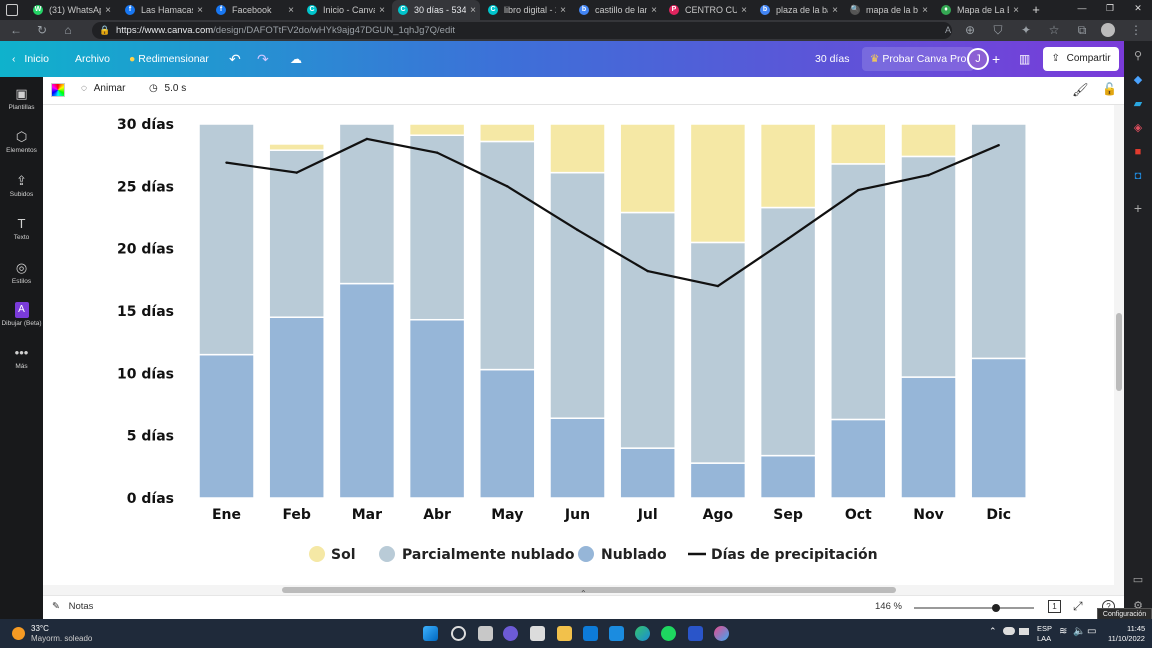 This screenshot has width=1152, height=648. Describe the element at coordinates (263, 59) in the screenshot. I see `redo-button: ↷` at that location.